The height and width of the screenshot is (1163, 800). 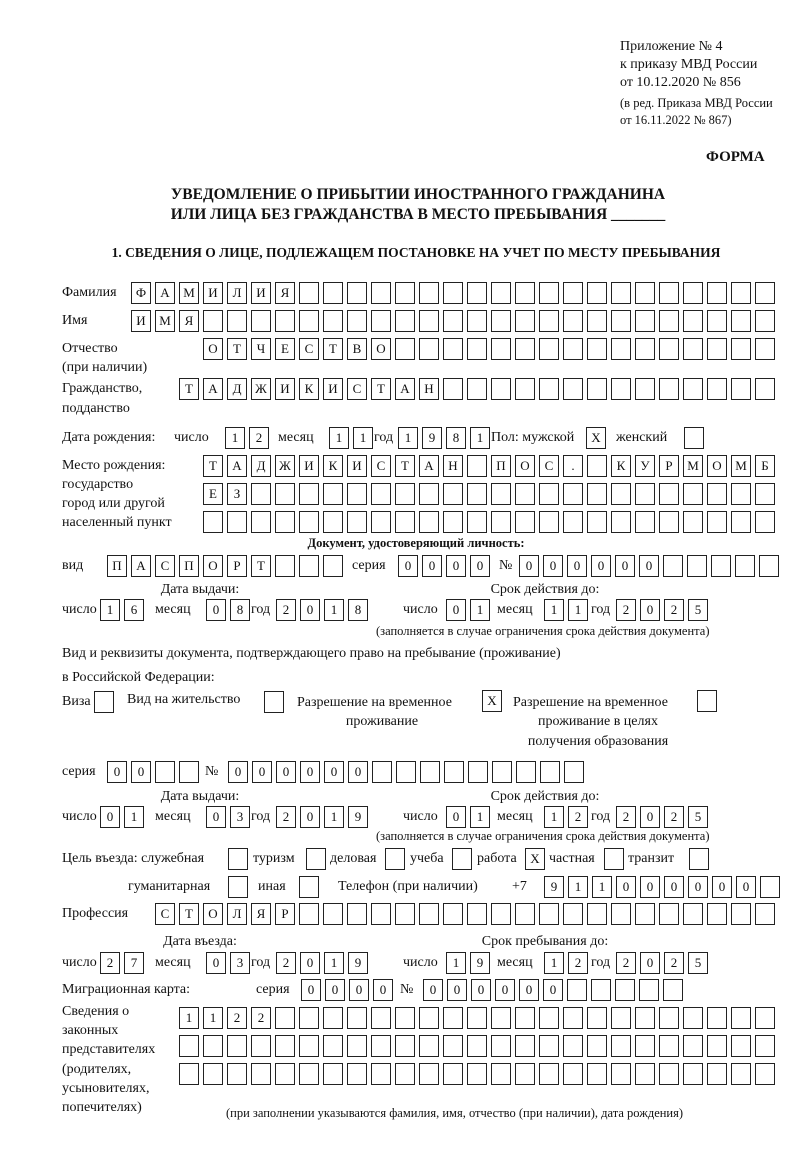 What do you see at coordinates (525, 466) in the screenshot?
I see `form-cell: О` at bounding box center [525, 466].